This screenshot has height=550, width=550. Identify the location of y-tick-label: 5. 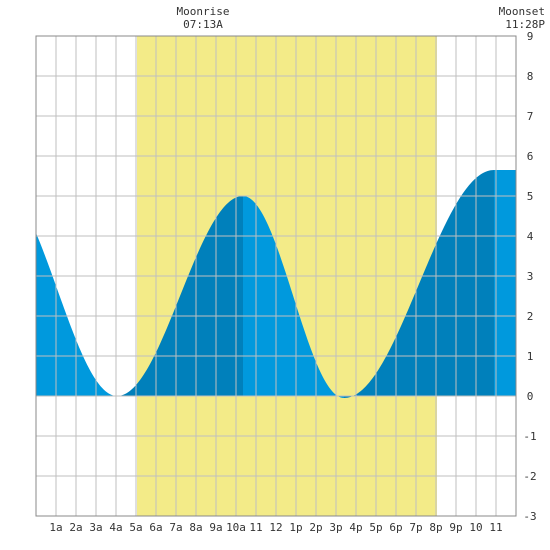
(530, 196).